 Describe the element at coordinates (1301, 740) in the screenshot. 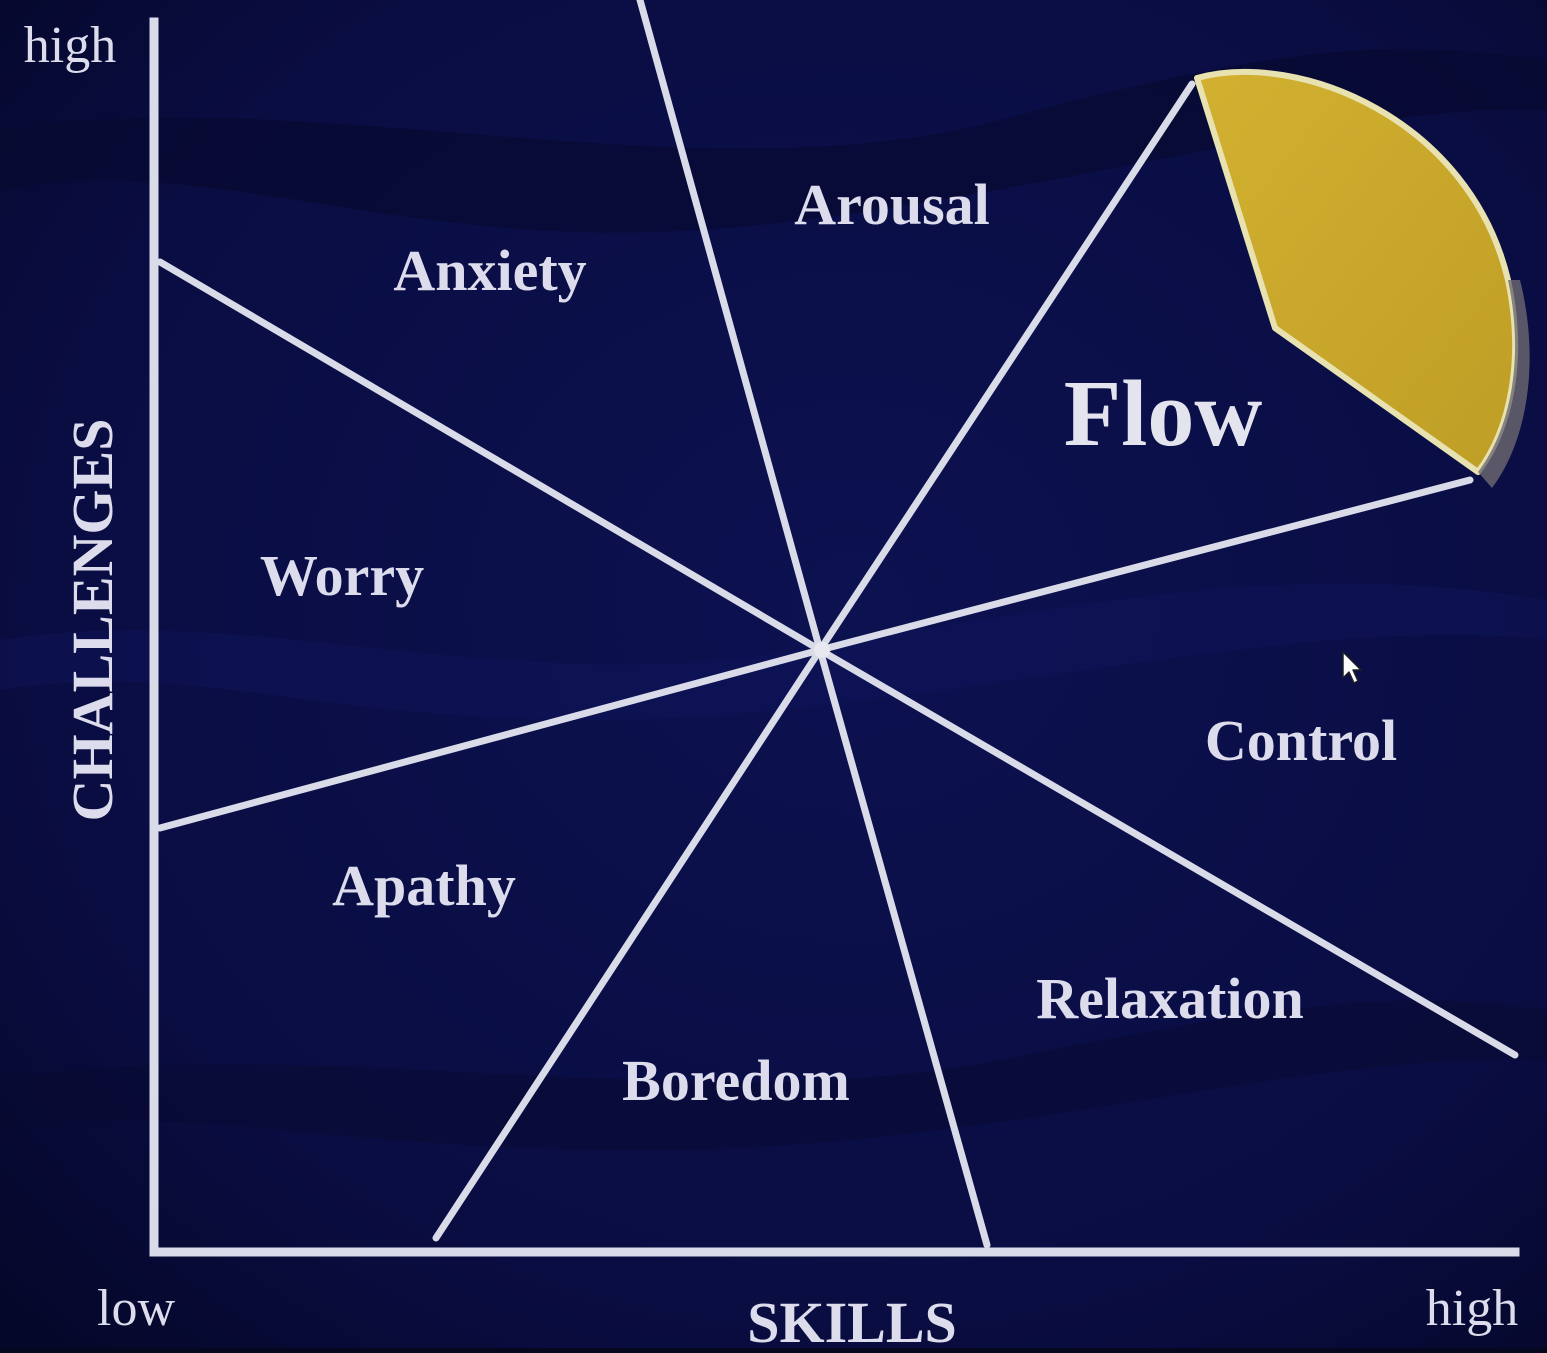

I see `region-label-control: Control` at that location.